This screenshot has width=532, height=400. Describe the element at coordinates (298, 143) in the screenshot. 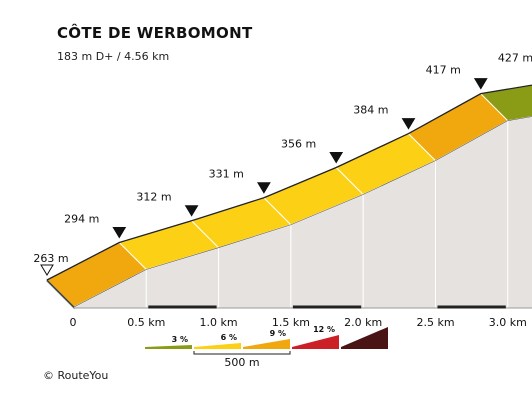

I see `elevation-label: 356 m` at that location.